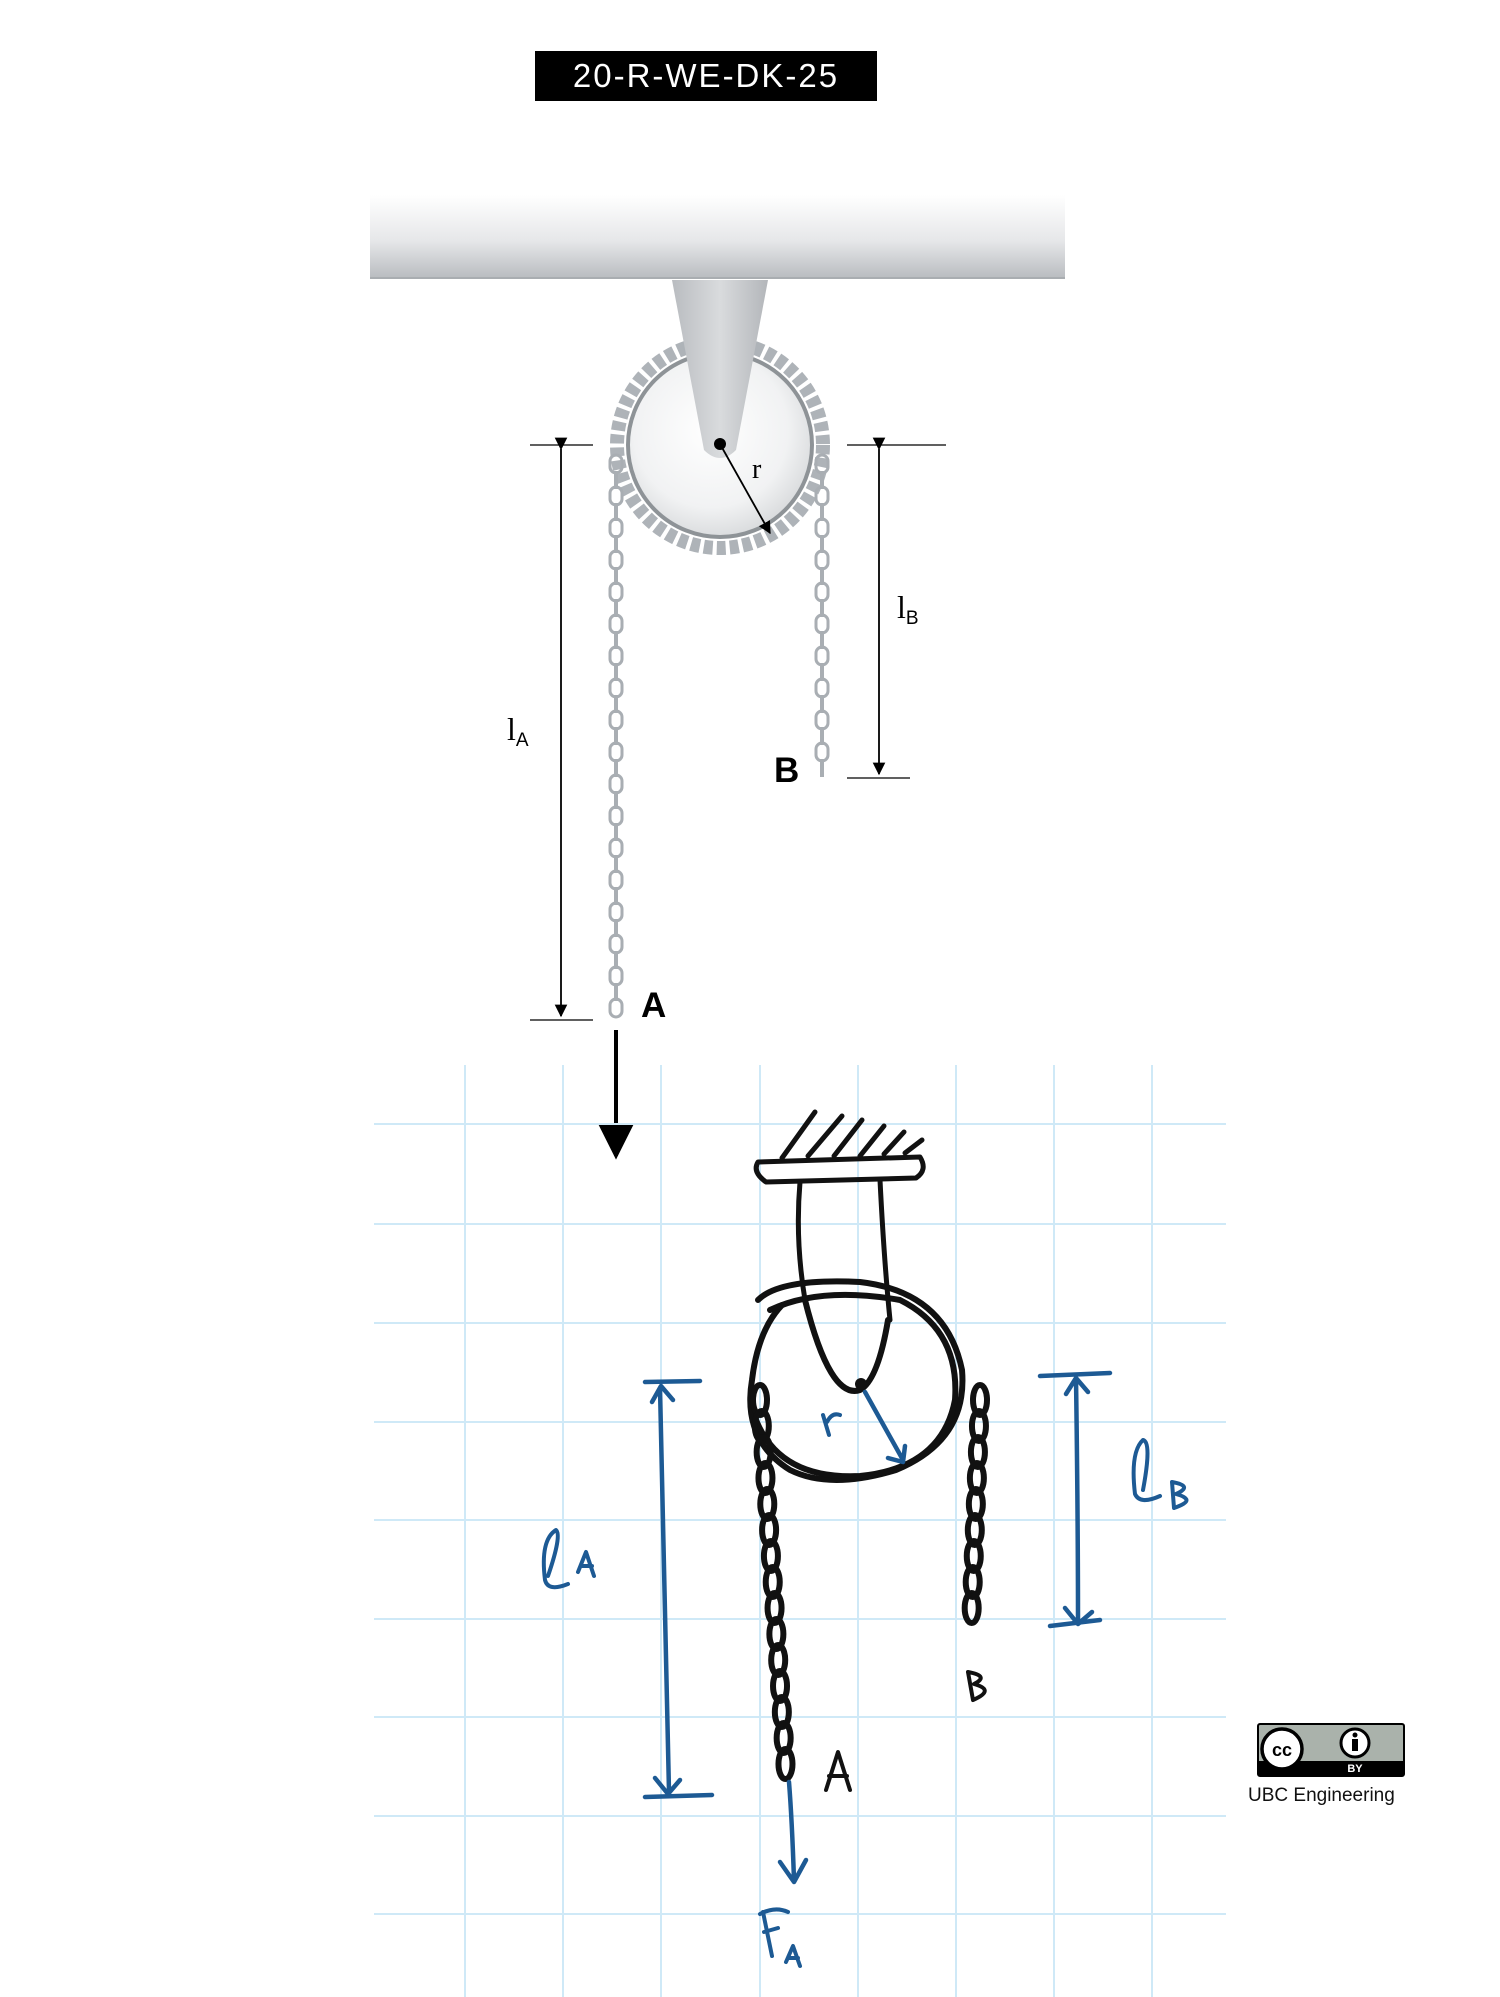  What do you see at coordinates (518, 731) in the screenshot?
I see `length-a-label: lA` at bounding box center [518, 731].